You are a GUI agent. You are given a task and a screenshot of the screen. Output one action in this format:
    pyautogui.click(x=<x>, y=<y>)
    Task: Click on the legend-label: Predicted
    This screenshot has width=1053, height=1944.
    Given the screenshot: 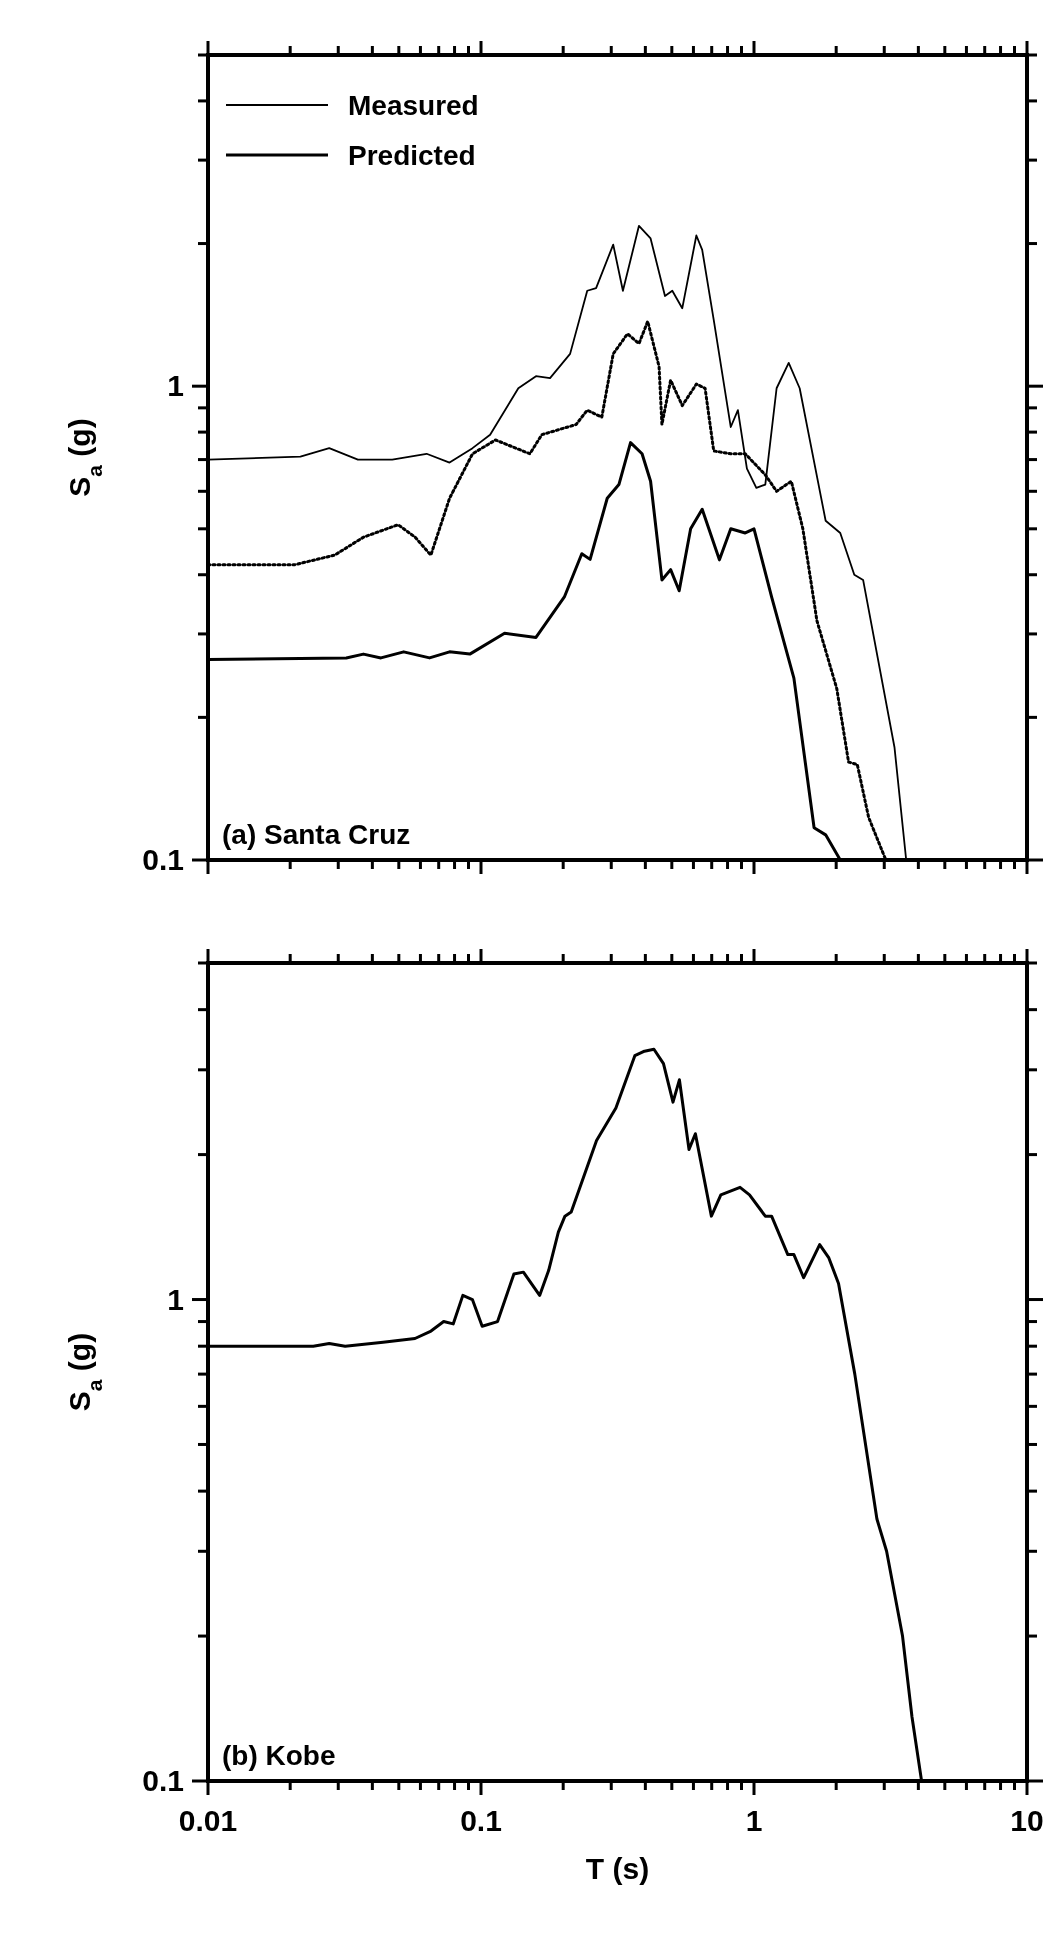 What is the action you would take?
    pyautogui.click(x=412, y=155)
    